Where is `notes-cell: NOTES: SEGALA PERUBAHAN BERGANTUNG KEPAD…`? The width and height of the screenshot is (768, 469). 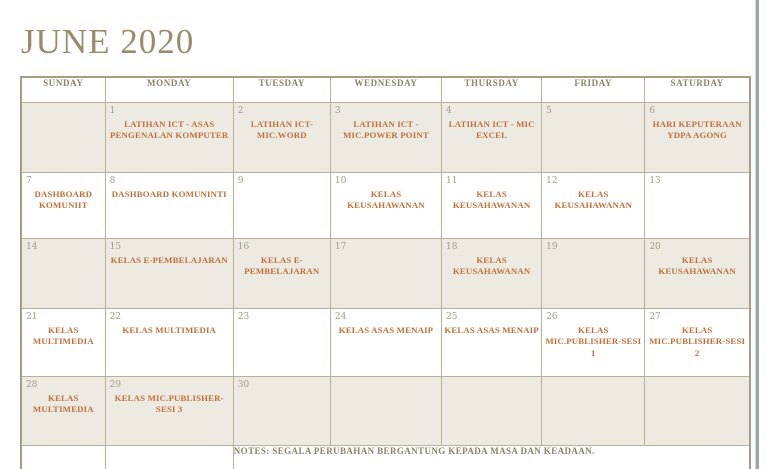
notes-cell: NOTES: SEGALA PERUBAHAN BERGANTUNG KEPAD… is located at coordinates (491, 456).